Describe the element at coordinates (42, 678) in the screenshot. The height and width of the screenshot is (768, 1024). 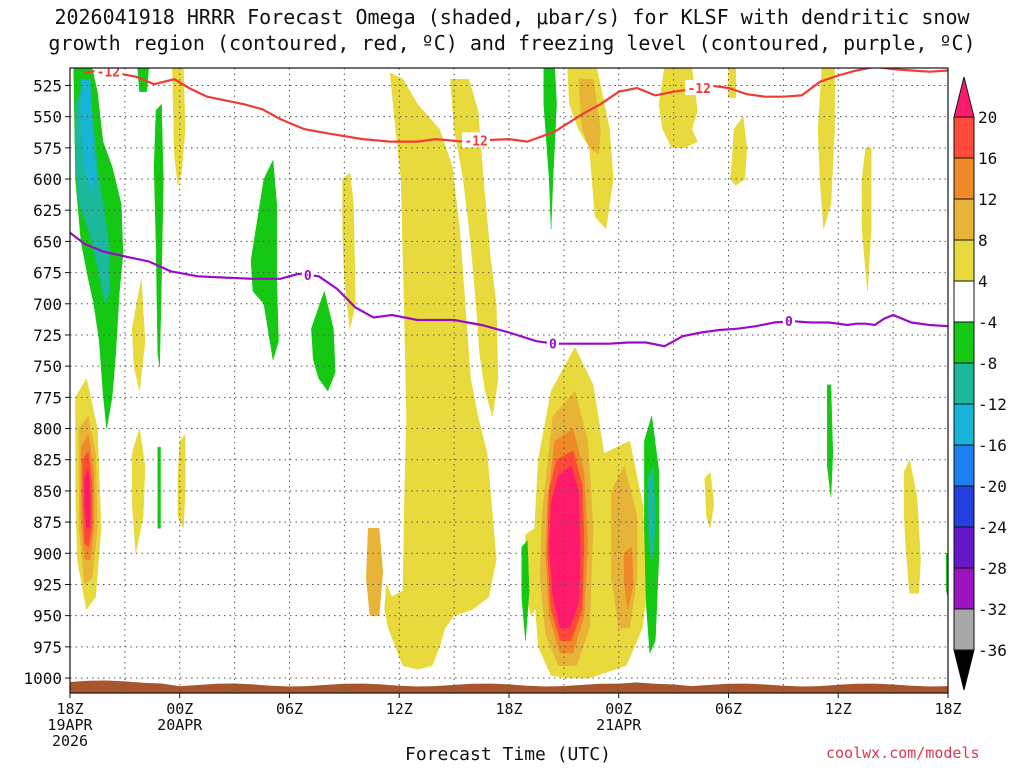
I see `y-tick-label-1000: 1000` at that location.